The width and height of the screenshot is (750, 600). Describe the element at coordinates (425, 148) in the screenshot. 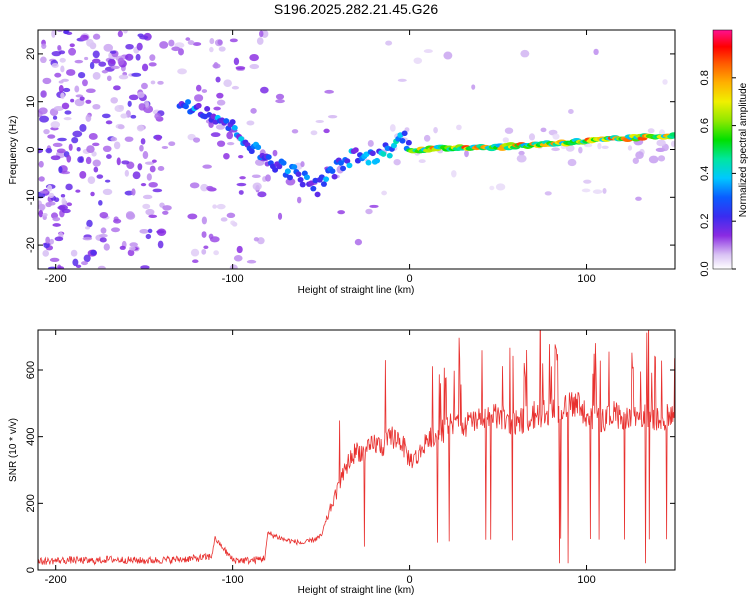

I see `spectrogram-ridge` at that location.